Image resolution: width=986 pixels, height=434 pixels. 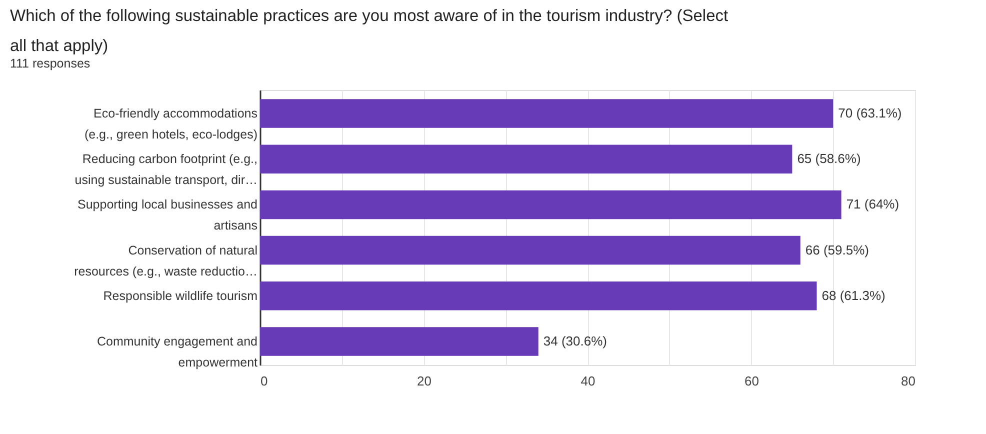 What do you see at coordinates (369, 31) in the screenshot?
I see `chart-title: Which of the following sustainable practices are you most aware of in the tourism industry? (Select all that apply)` at bounding box center [369, 31].